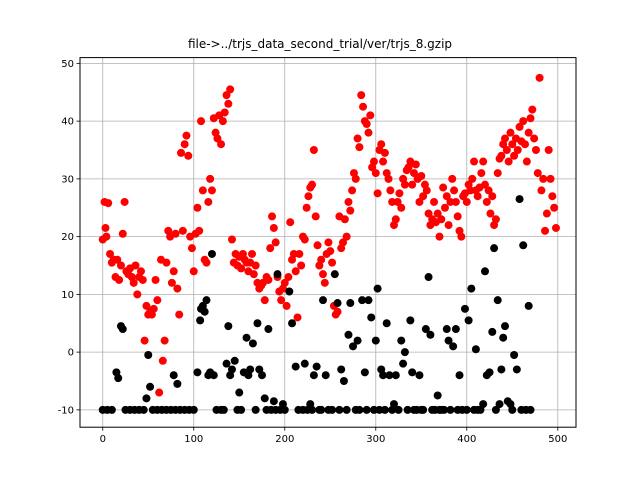 The width and height of the screenshot is (640, 480). Describe the element at coordinates (466, 439) in the screenshot. I see `x-tick-label: 400` at that location.